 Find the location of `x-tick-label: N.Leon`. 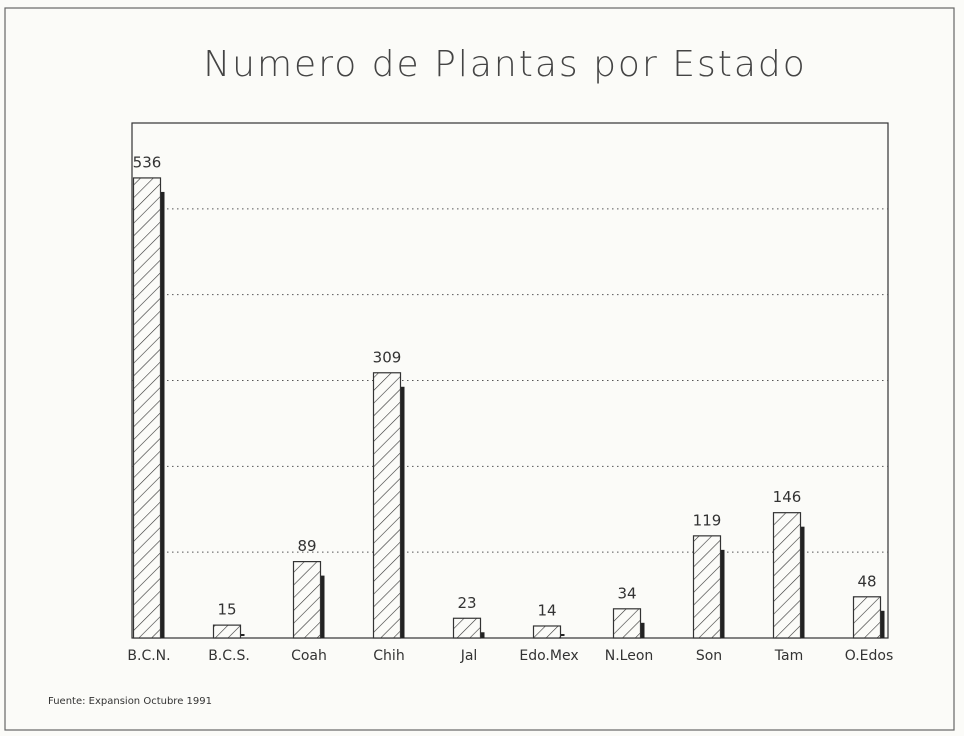

x-tick-label: N.Leon is located at coordinates (629, 656).